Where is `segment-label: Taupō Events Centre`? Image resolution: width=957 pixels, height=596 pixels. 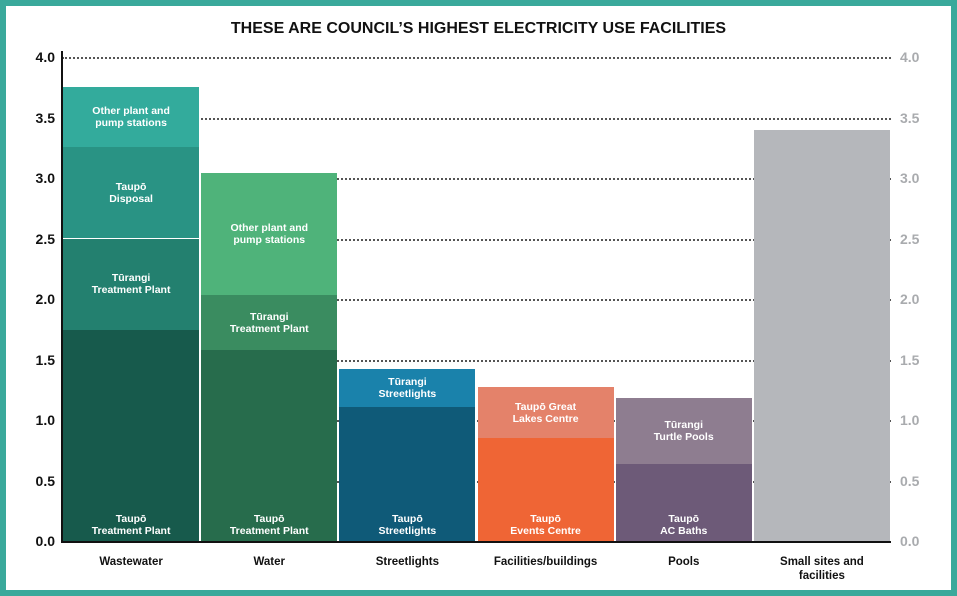
segment-label: Taupō Events Centre is located at coordinates (545, 525).